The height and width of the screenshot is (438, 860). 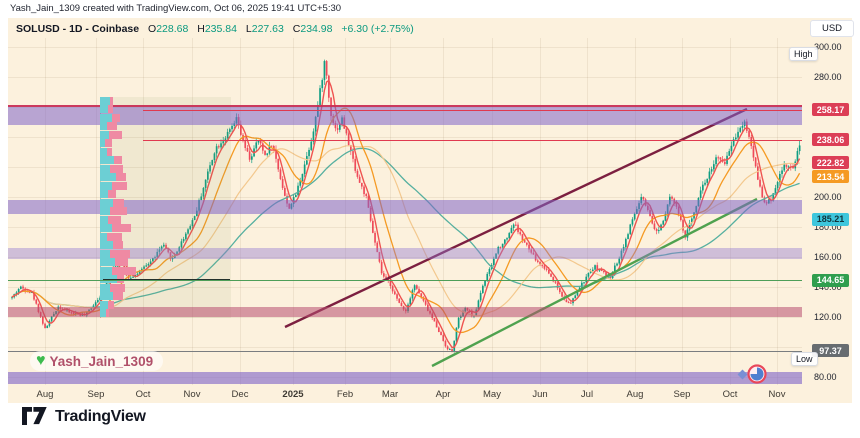 I want to click on low-value: 227.63, so click(x=267, y=29).